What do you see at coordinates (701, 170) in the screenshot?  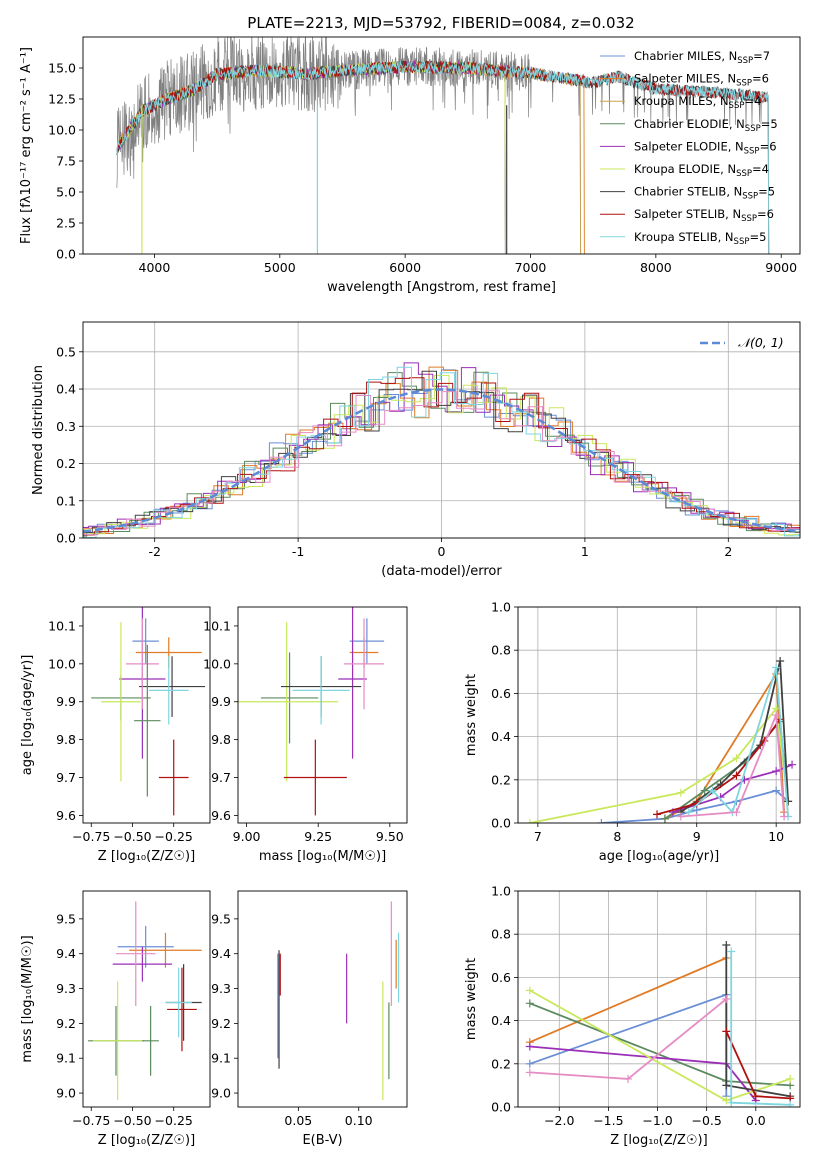 I see `legend-label: Kroupa ELODIE, NSSP=4` at bounding box center [701, 170].